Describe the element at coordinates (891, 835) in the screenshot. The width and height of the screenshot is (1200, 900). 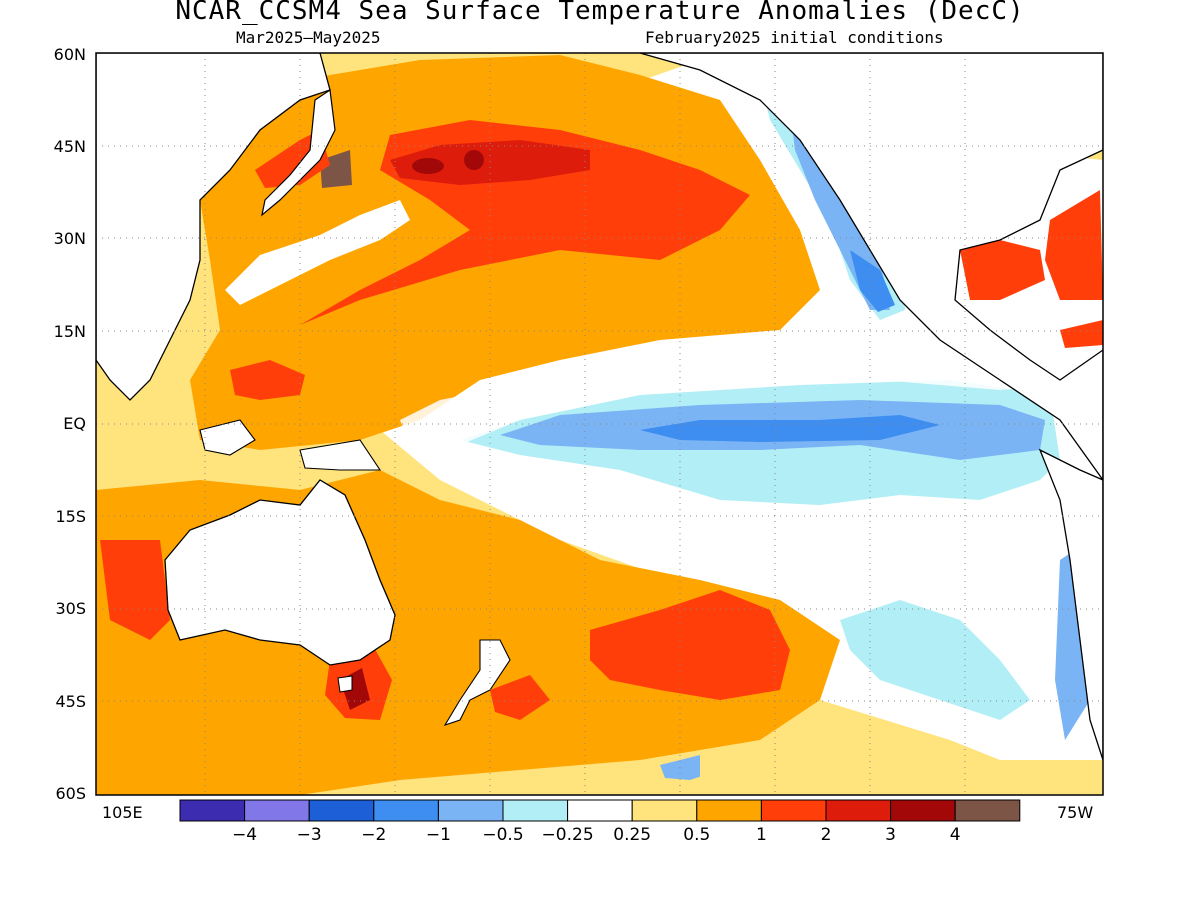
I see `colorbar-tick-label: 3` at that location.